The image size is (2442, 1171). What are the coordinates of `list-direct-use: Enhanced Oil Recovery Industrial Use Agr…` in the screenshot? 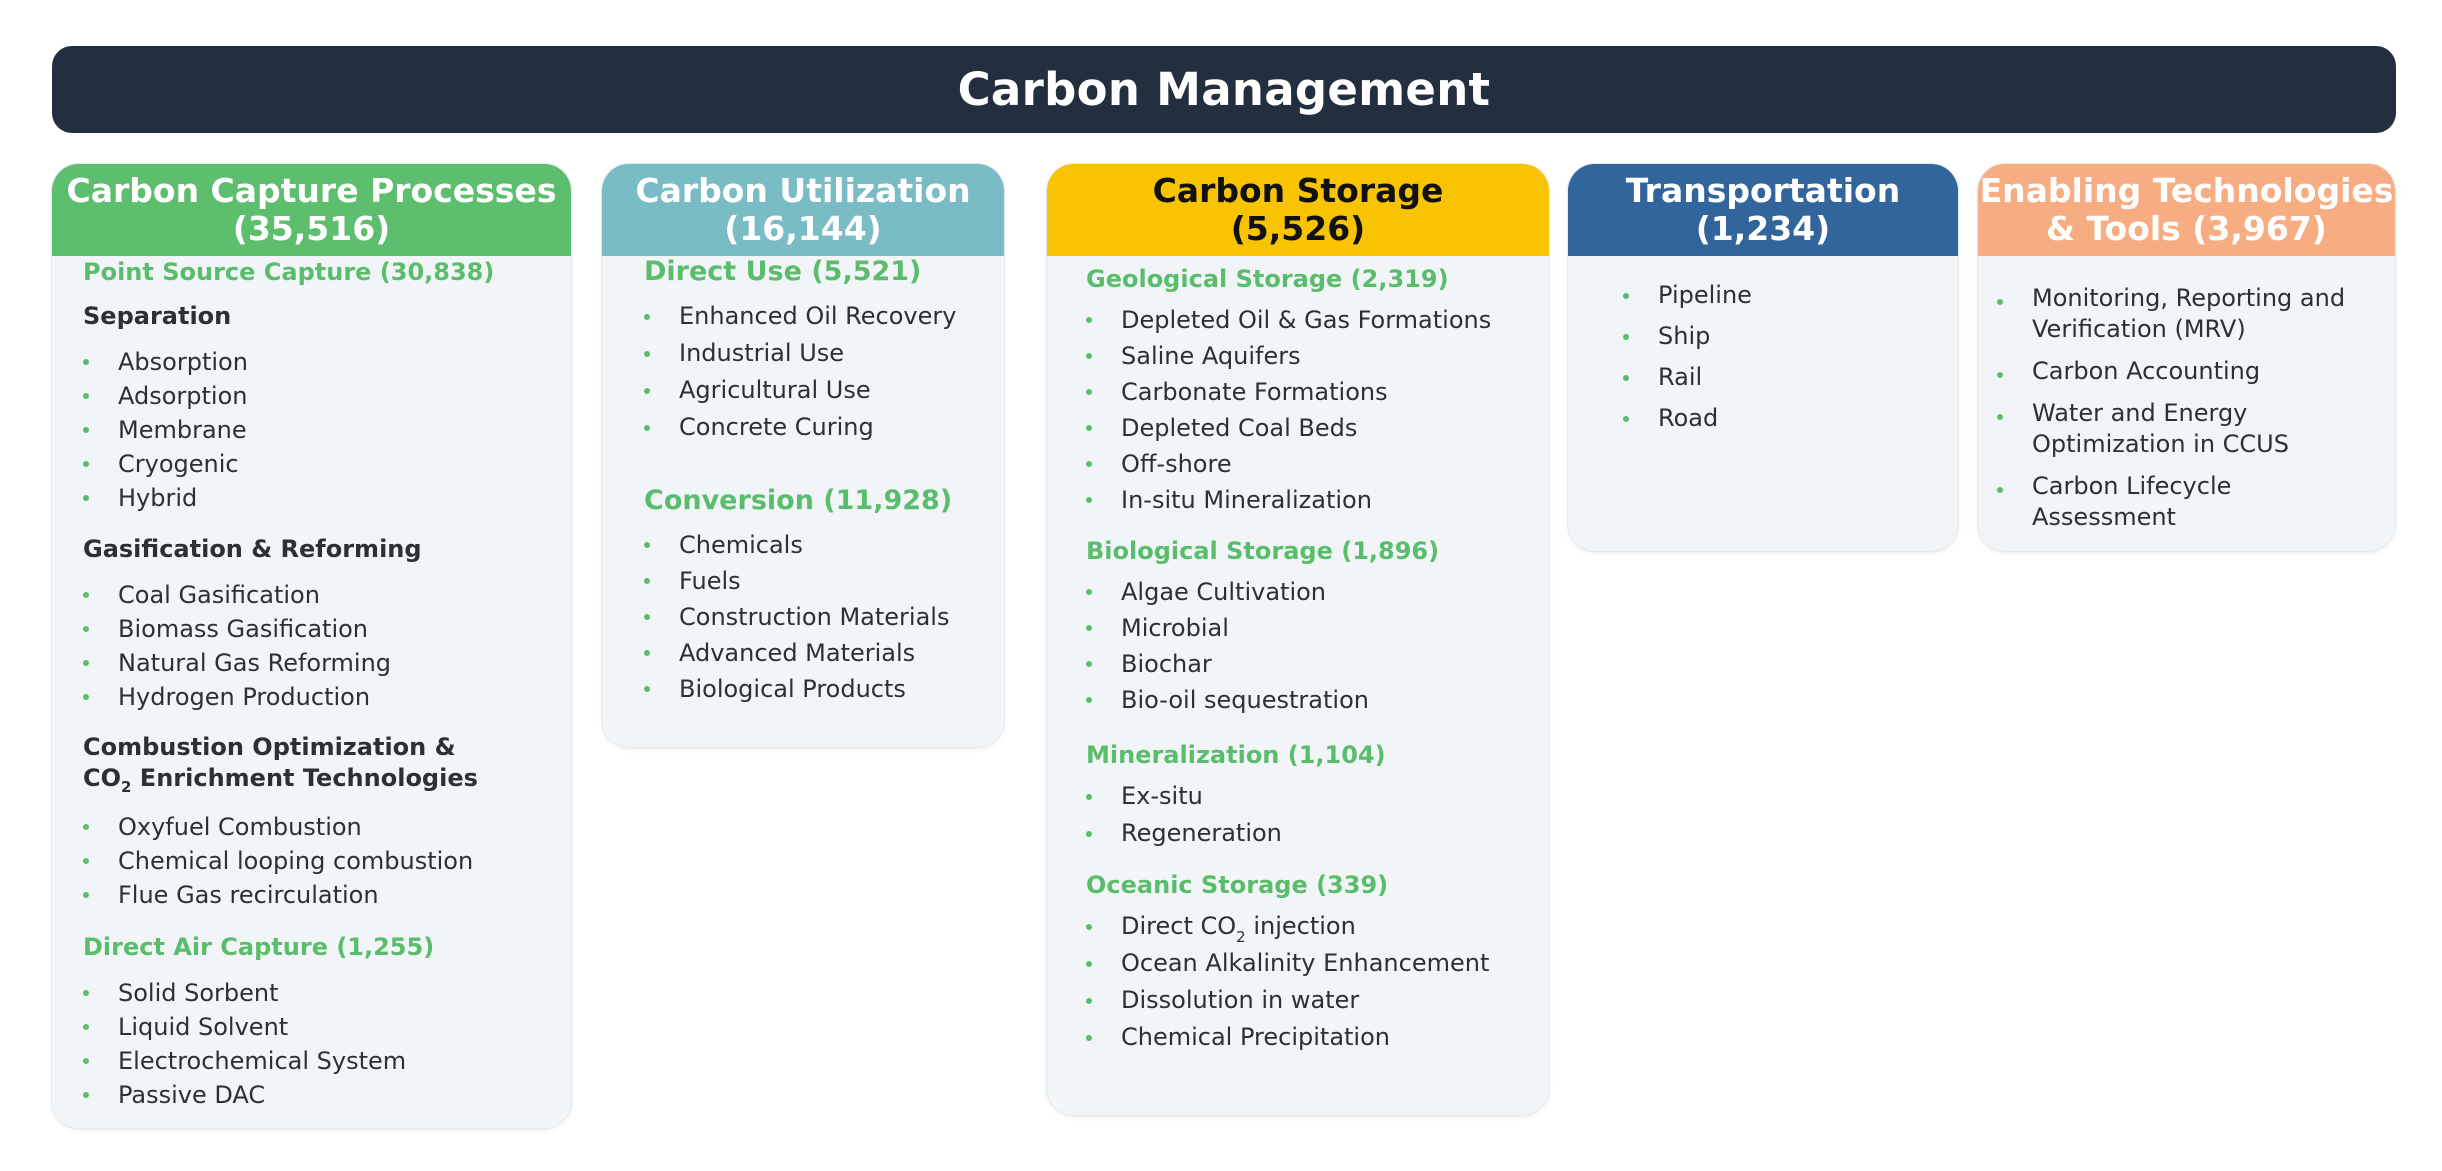 It's located at (799, 372).